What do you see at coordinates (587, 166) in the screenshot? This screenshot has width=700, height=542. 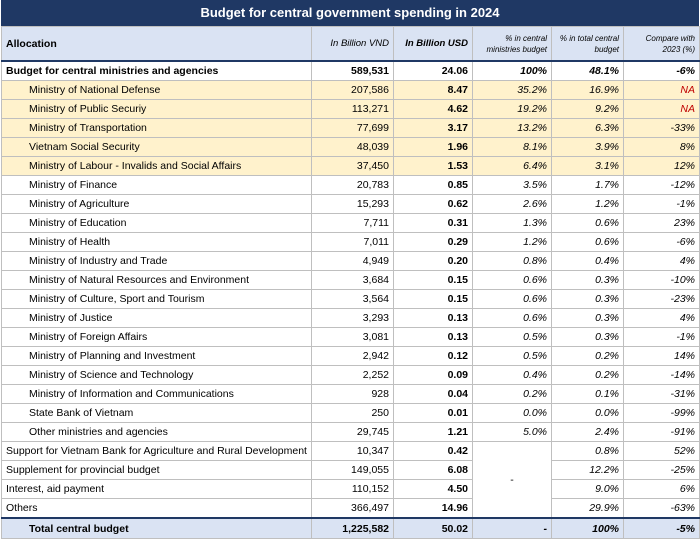 I see `pct-total-cell: 3.1%` at bounding box center [587, 166].